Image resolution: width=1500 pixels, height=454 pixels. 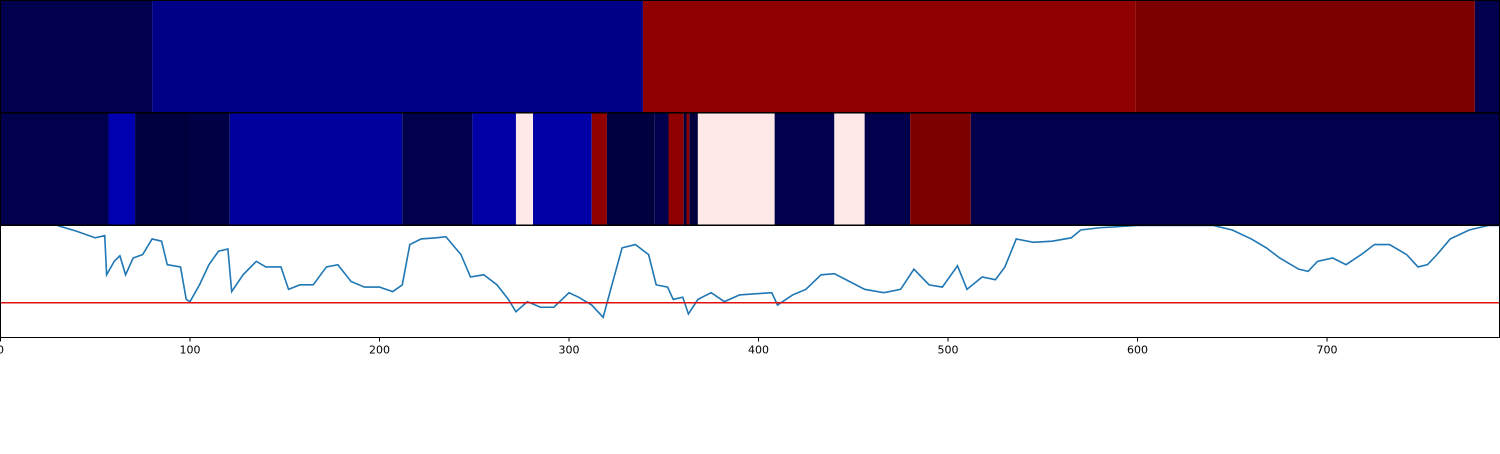 I want to click on x-tick-label: 100, so click(x=190, y=350).